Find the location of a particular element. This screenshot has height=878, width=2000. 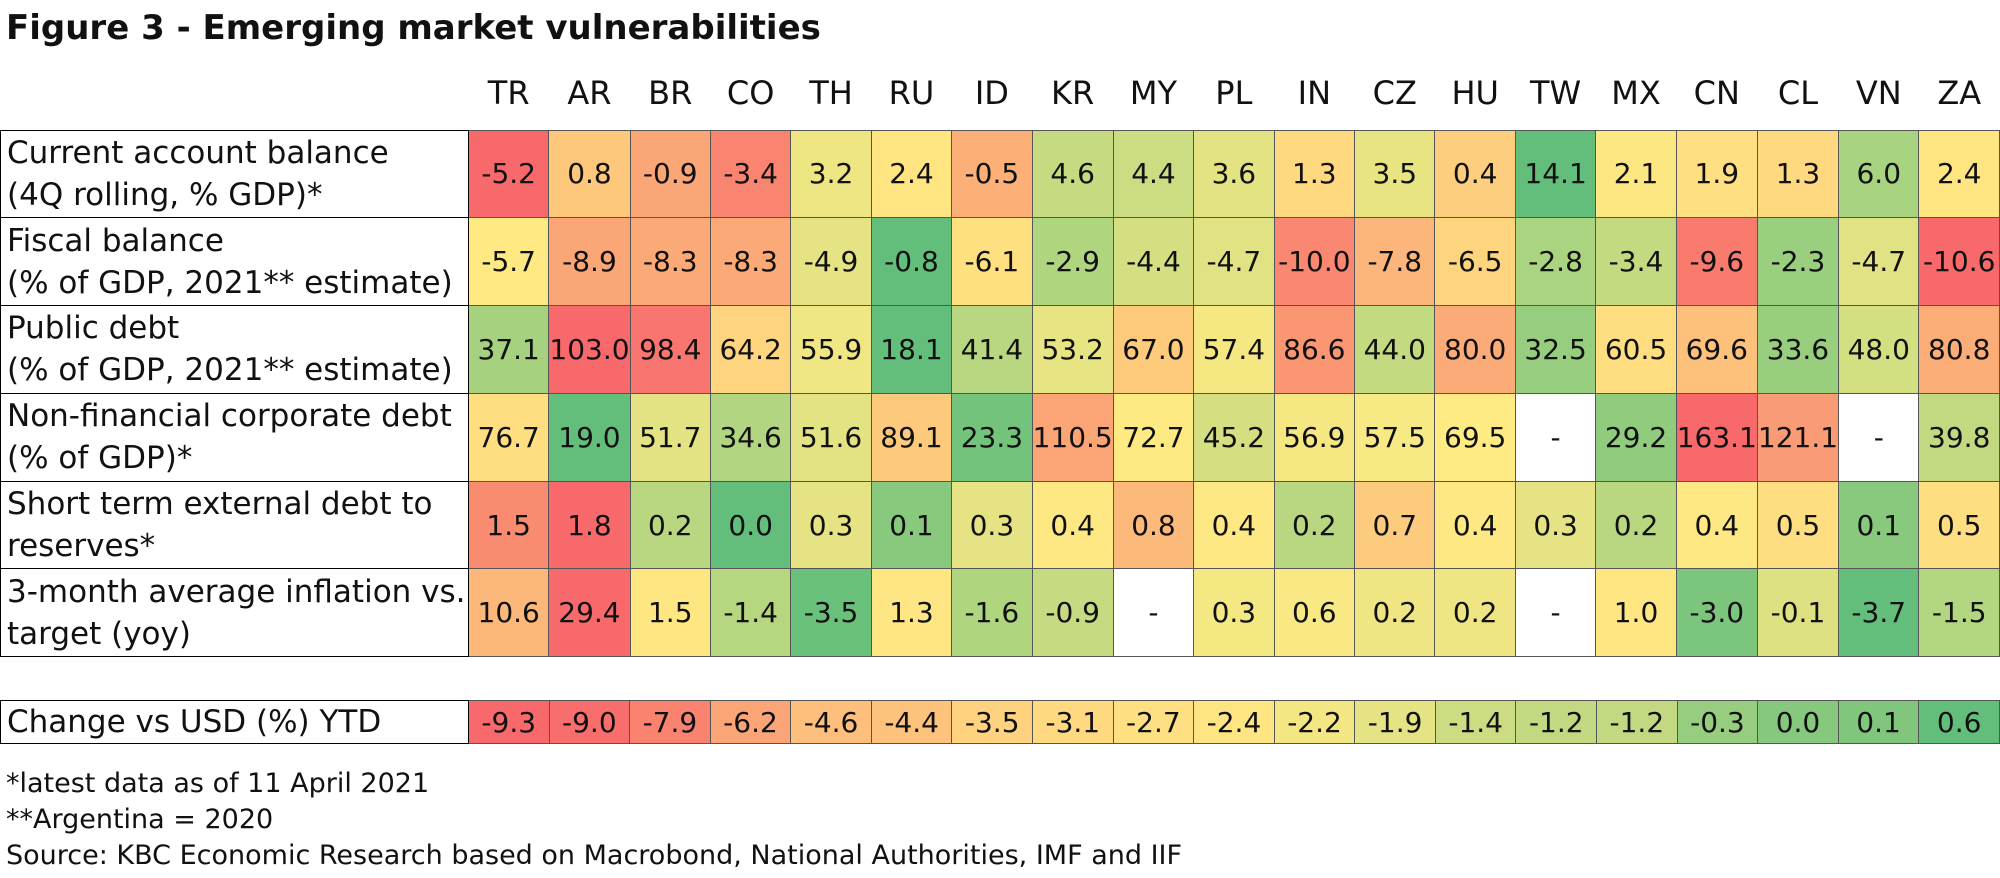

usd-change-cell: -3.5 is located at coordinates (992, 722).